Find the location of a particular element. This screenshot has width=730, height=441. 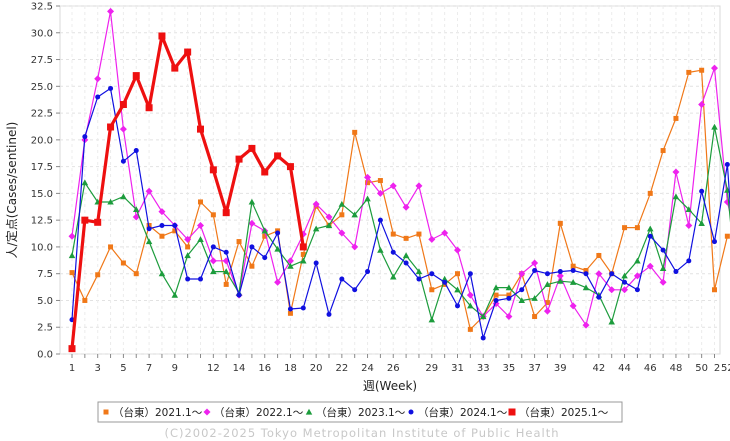

y-tick-label: 30.0 is located at coordinates (42, 33).